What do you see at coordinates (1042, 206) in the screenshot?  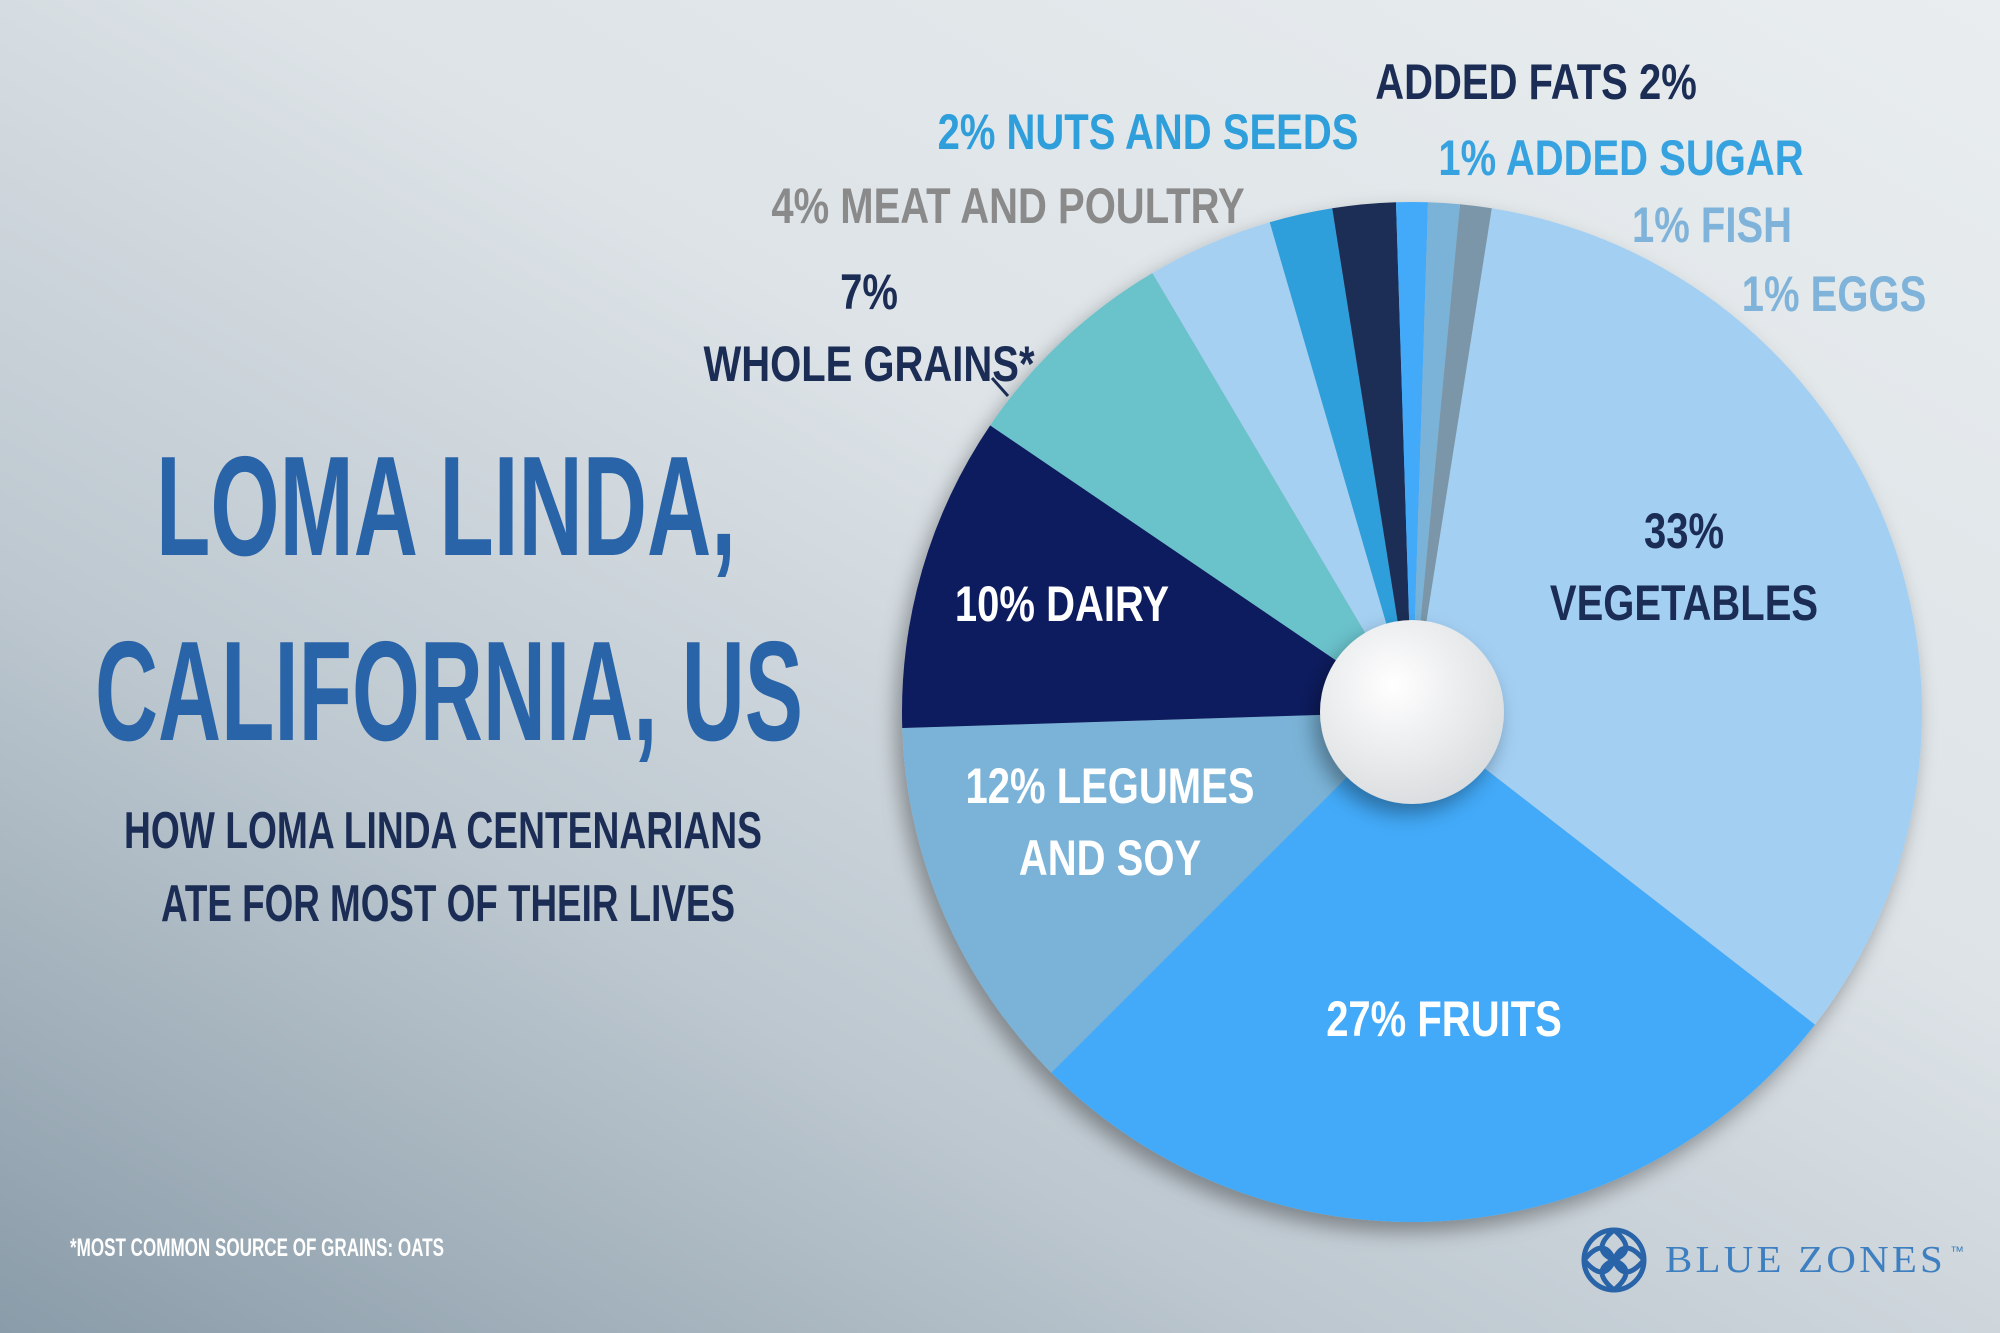 I see `category-label: MEAT AND POULTRY` at bounding box center [1042, 206].